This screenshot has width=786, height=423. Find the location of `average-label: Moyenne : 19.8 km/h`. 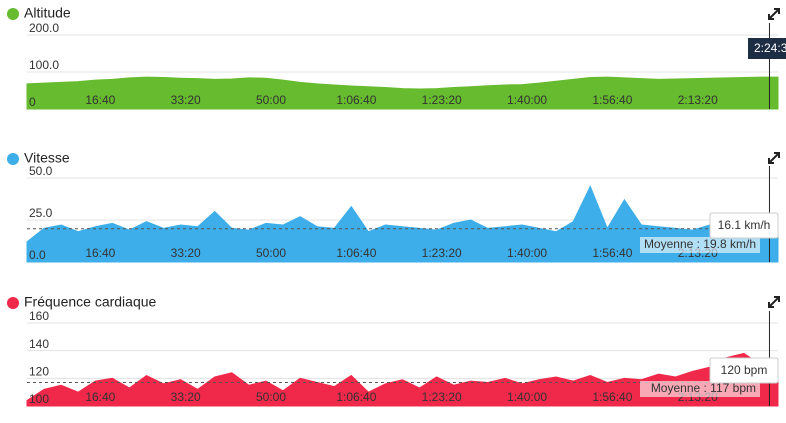

average-label: Moyenne : 19.8 km/h is located at coordinates (700, 244).